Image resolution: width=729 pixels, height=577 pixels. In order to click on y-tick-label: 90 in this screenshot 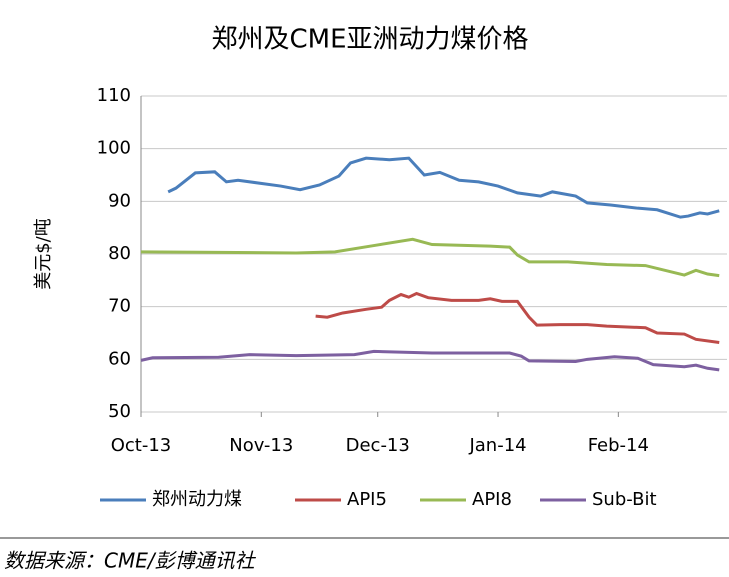, I will do `click(119, 200)`.